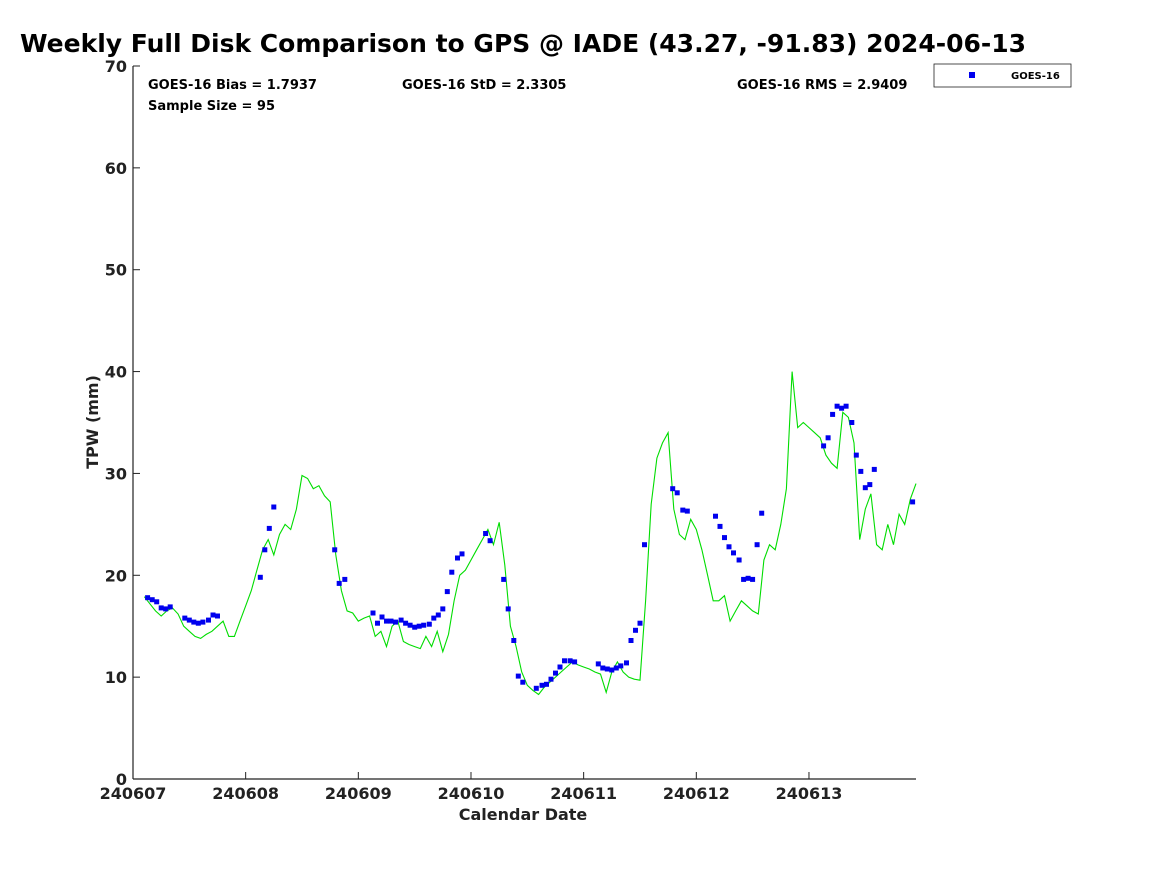 The width and height of the screenshot is (1167, 875). What do you see at coordinates (358, 793) in the screenshot?
I see `x-tick-label: 240609` at bounding box center [358, 793].